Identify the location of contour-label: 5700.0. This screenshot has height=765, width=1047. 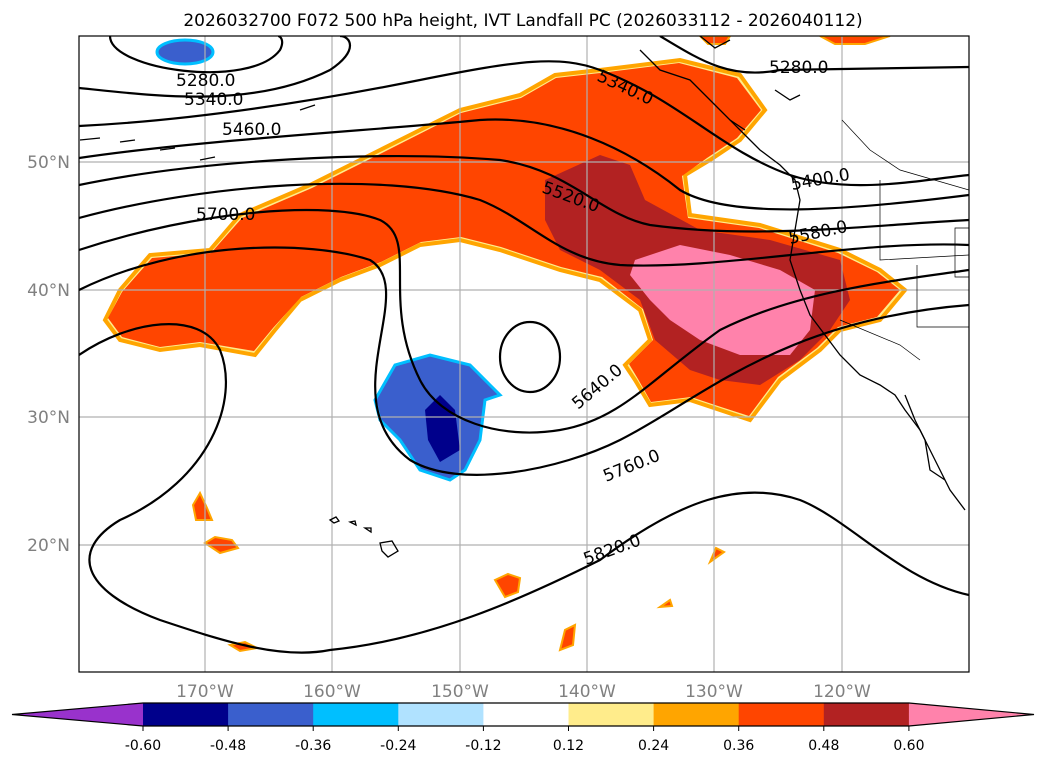
(225, 215).